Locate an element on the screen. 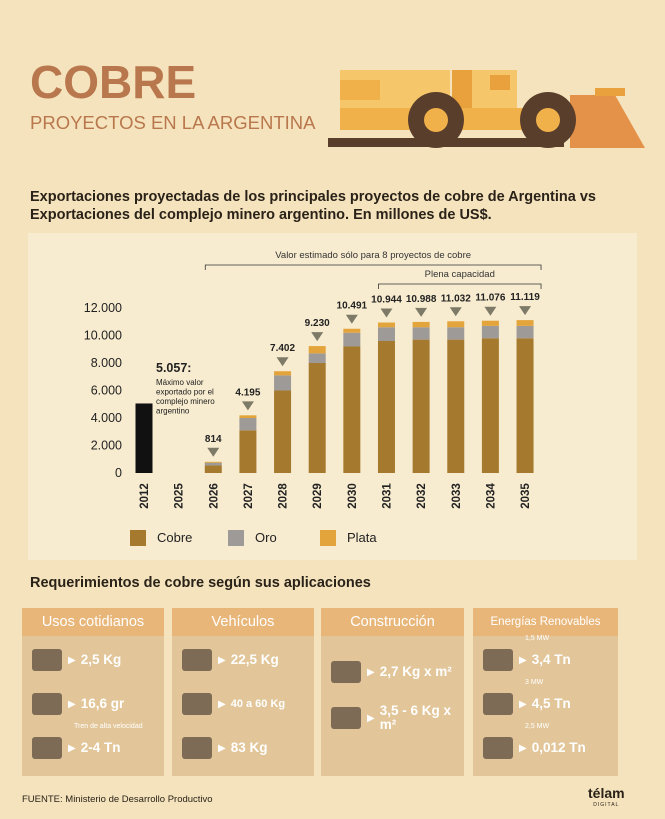 This screenshot has width=665, height=819. x-tick-label: 2026 is located at coordinates (214, 496).